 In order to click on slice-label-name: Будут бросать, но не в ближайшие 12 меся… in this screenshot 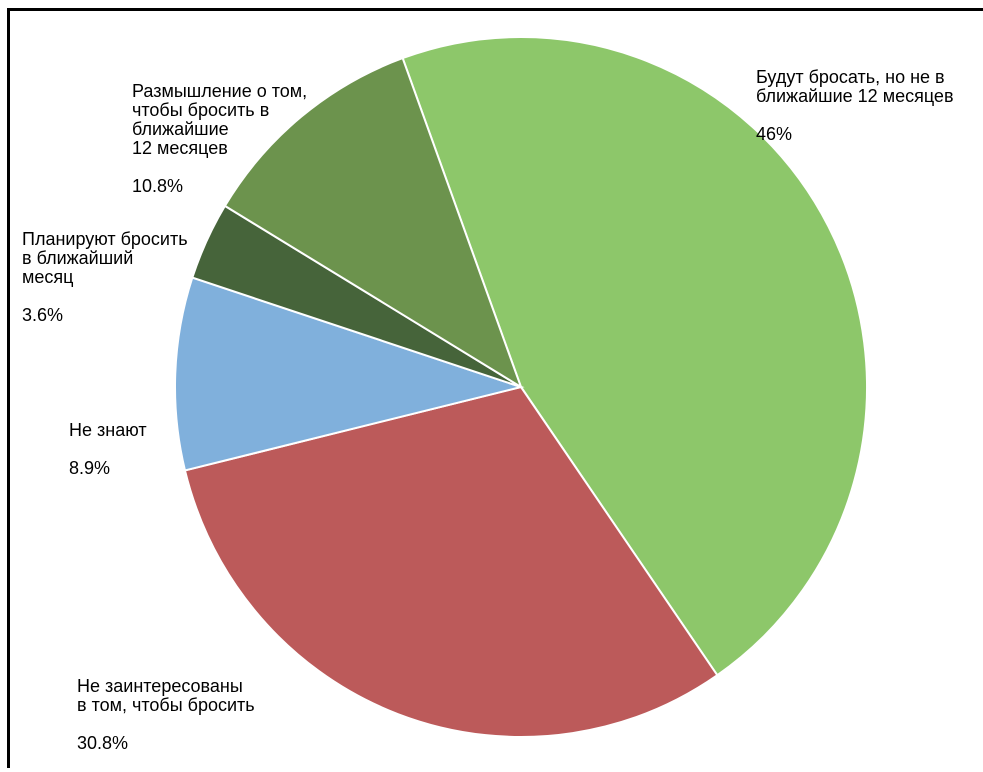, I will do `click(855, 86)`.